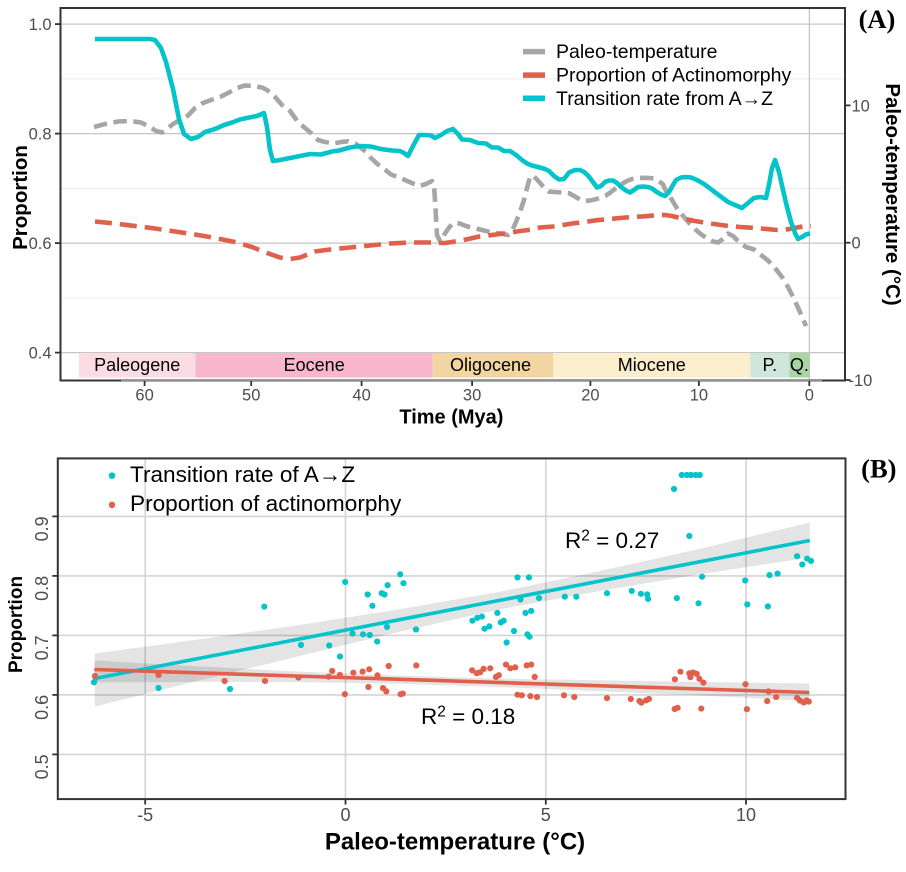 Image resolution: width=906 pixels, height=872 pixels. What do you see at coordinates (612, 541) in the screenshot?
I see `svg-text: R2 = 0.27` at bounding box center [612, 541].